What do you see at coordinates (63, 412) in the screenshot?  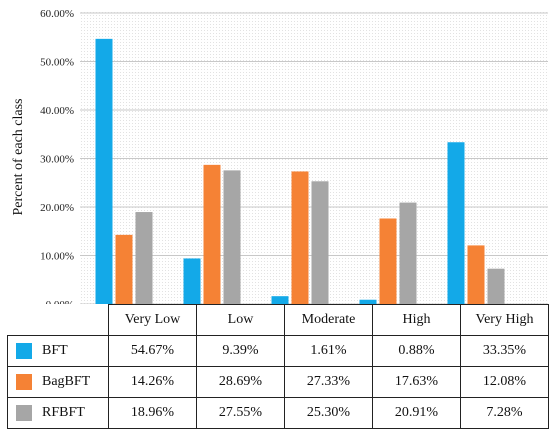 I see `series-name: RFBFT` at bounding box center [63, 412].